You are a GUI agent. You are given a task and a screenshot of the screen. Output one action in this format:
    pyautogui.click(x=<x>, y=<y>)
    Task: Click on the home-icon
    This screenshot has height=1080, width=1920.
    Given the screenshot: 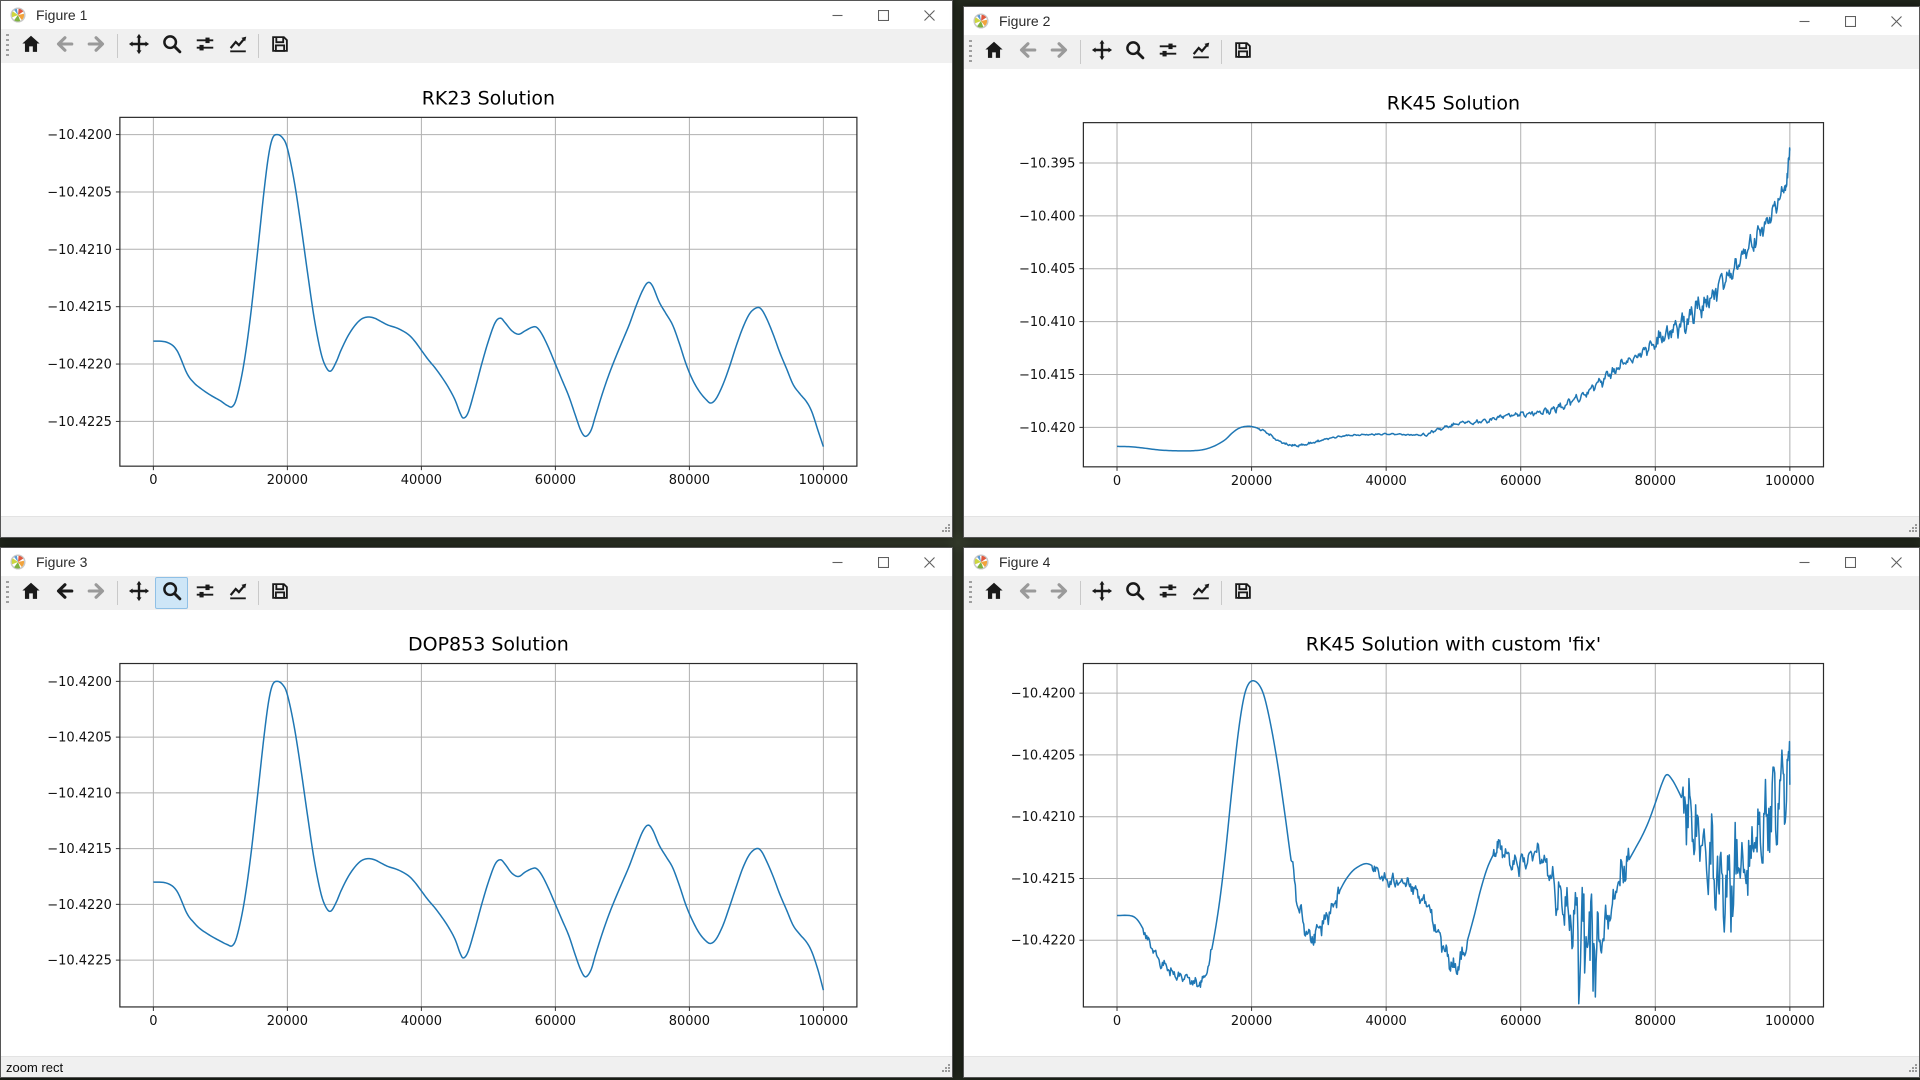 What is the action you would take?
    pyautogui.click(x=31, y=46)
    